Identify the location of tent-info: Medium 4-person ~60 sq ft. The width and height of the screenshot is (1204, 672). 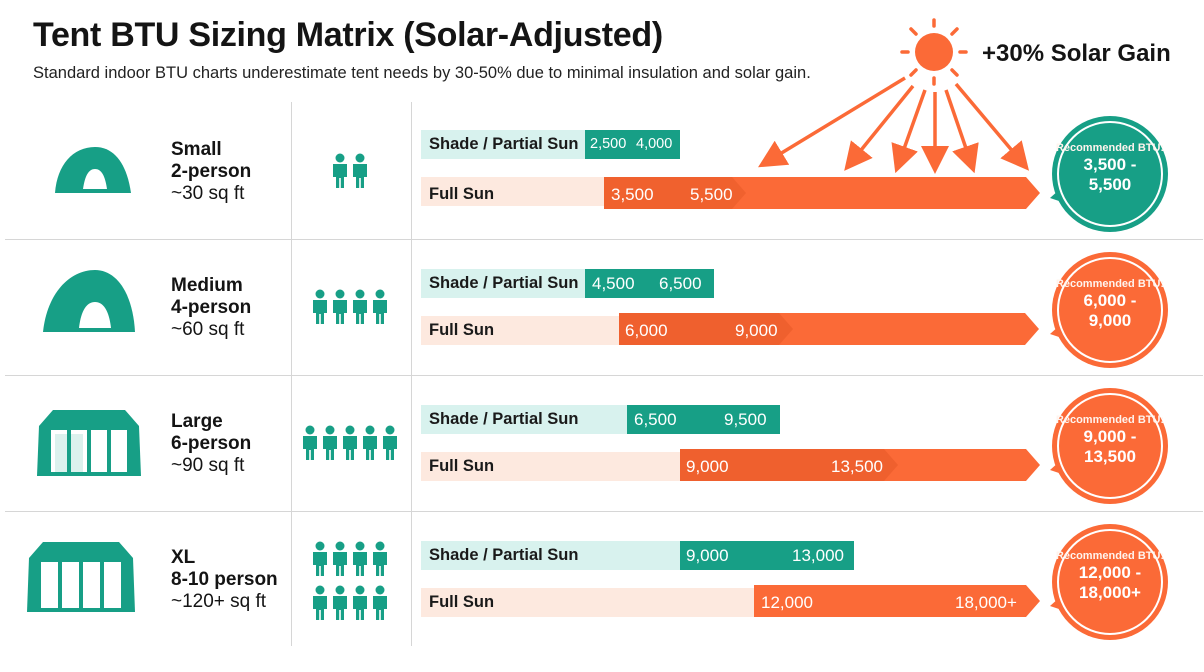
(211, 308).